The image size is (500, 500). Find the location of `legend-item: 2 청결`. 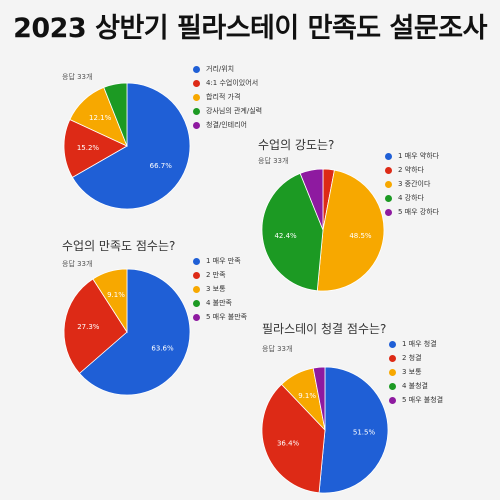

legend-item: 2 청결 is located at coordinates (416, 358).